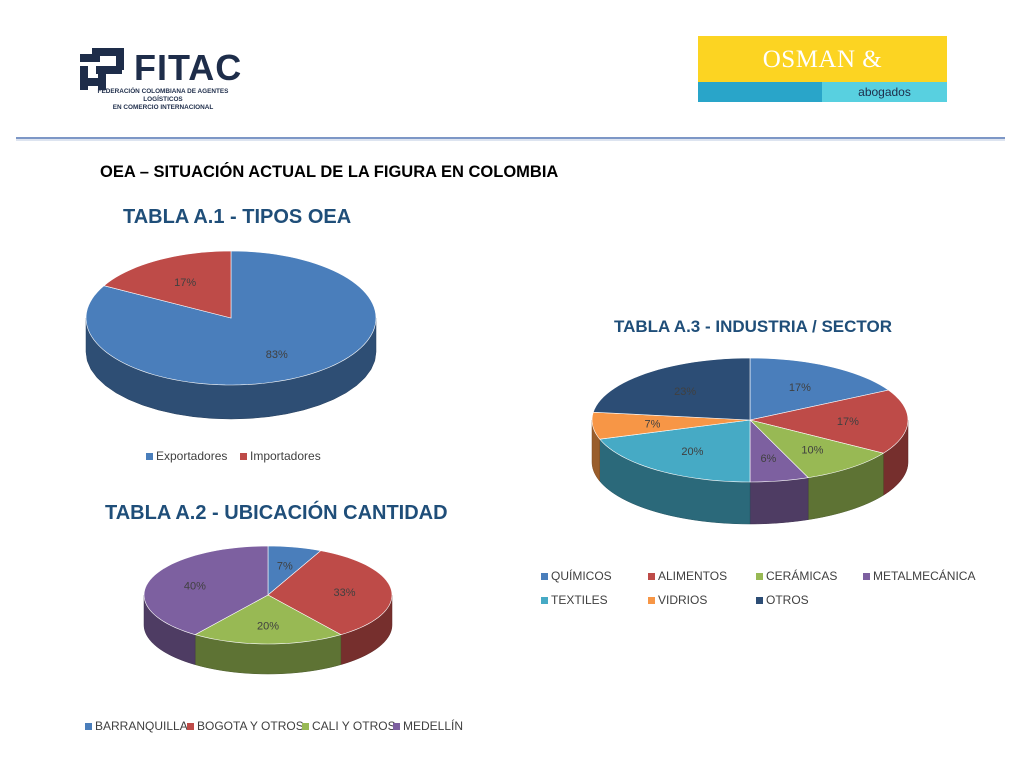 Image resolution: width=1024 pixels, height=768 pixels. I want to click on chart-a2-data-label: 20%, so click(268, 626).